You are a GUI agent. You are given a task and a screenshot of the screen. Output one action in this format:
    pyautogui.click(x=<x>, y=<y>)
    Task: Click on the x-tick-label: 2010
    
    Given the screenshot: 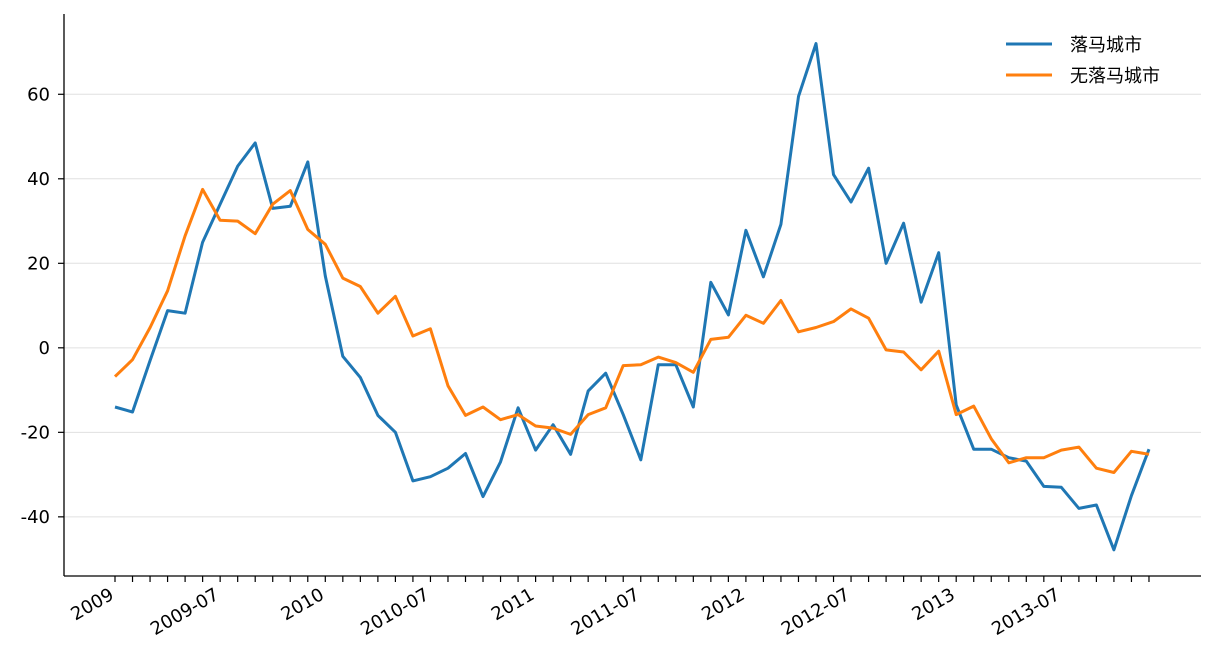 What is the action you would take?
    pyautogui.click(x=303, y=604)
    